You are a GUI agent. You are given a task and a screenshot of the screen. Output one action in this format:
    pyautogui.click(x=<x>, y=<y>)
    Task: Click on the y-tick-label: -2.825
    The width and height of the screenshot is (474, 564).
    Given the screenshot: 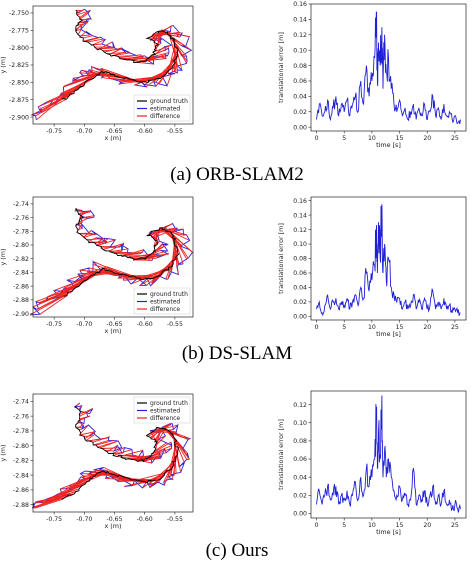 What is the action you would take?
    pyautogui.click(x=19, y=65)
    